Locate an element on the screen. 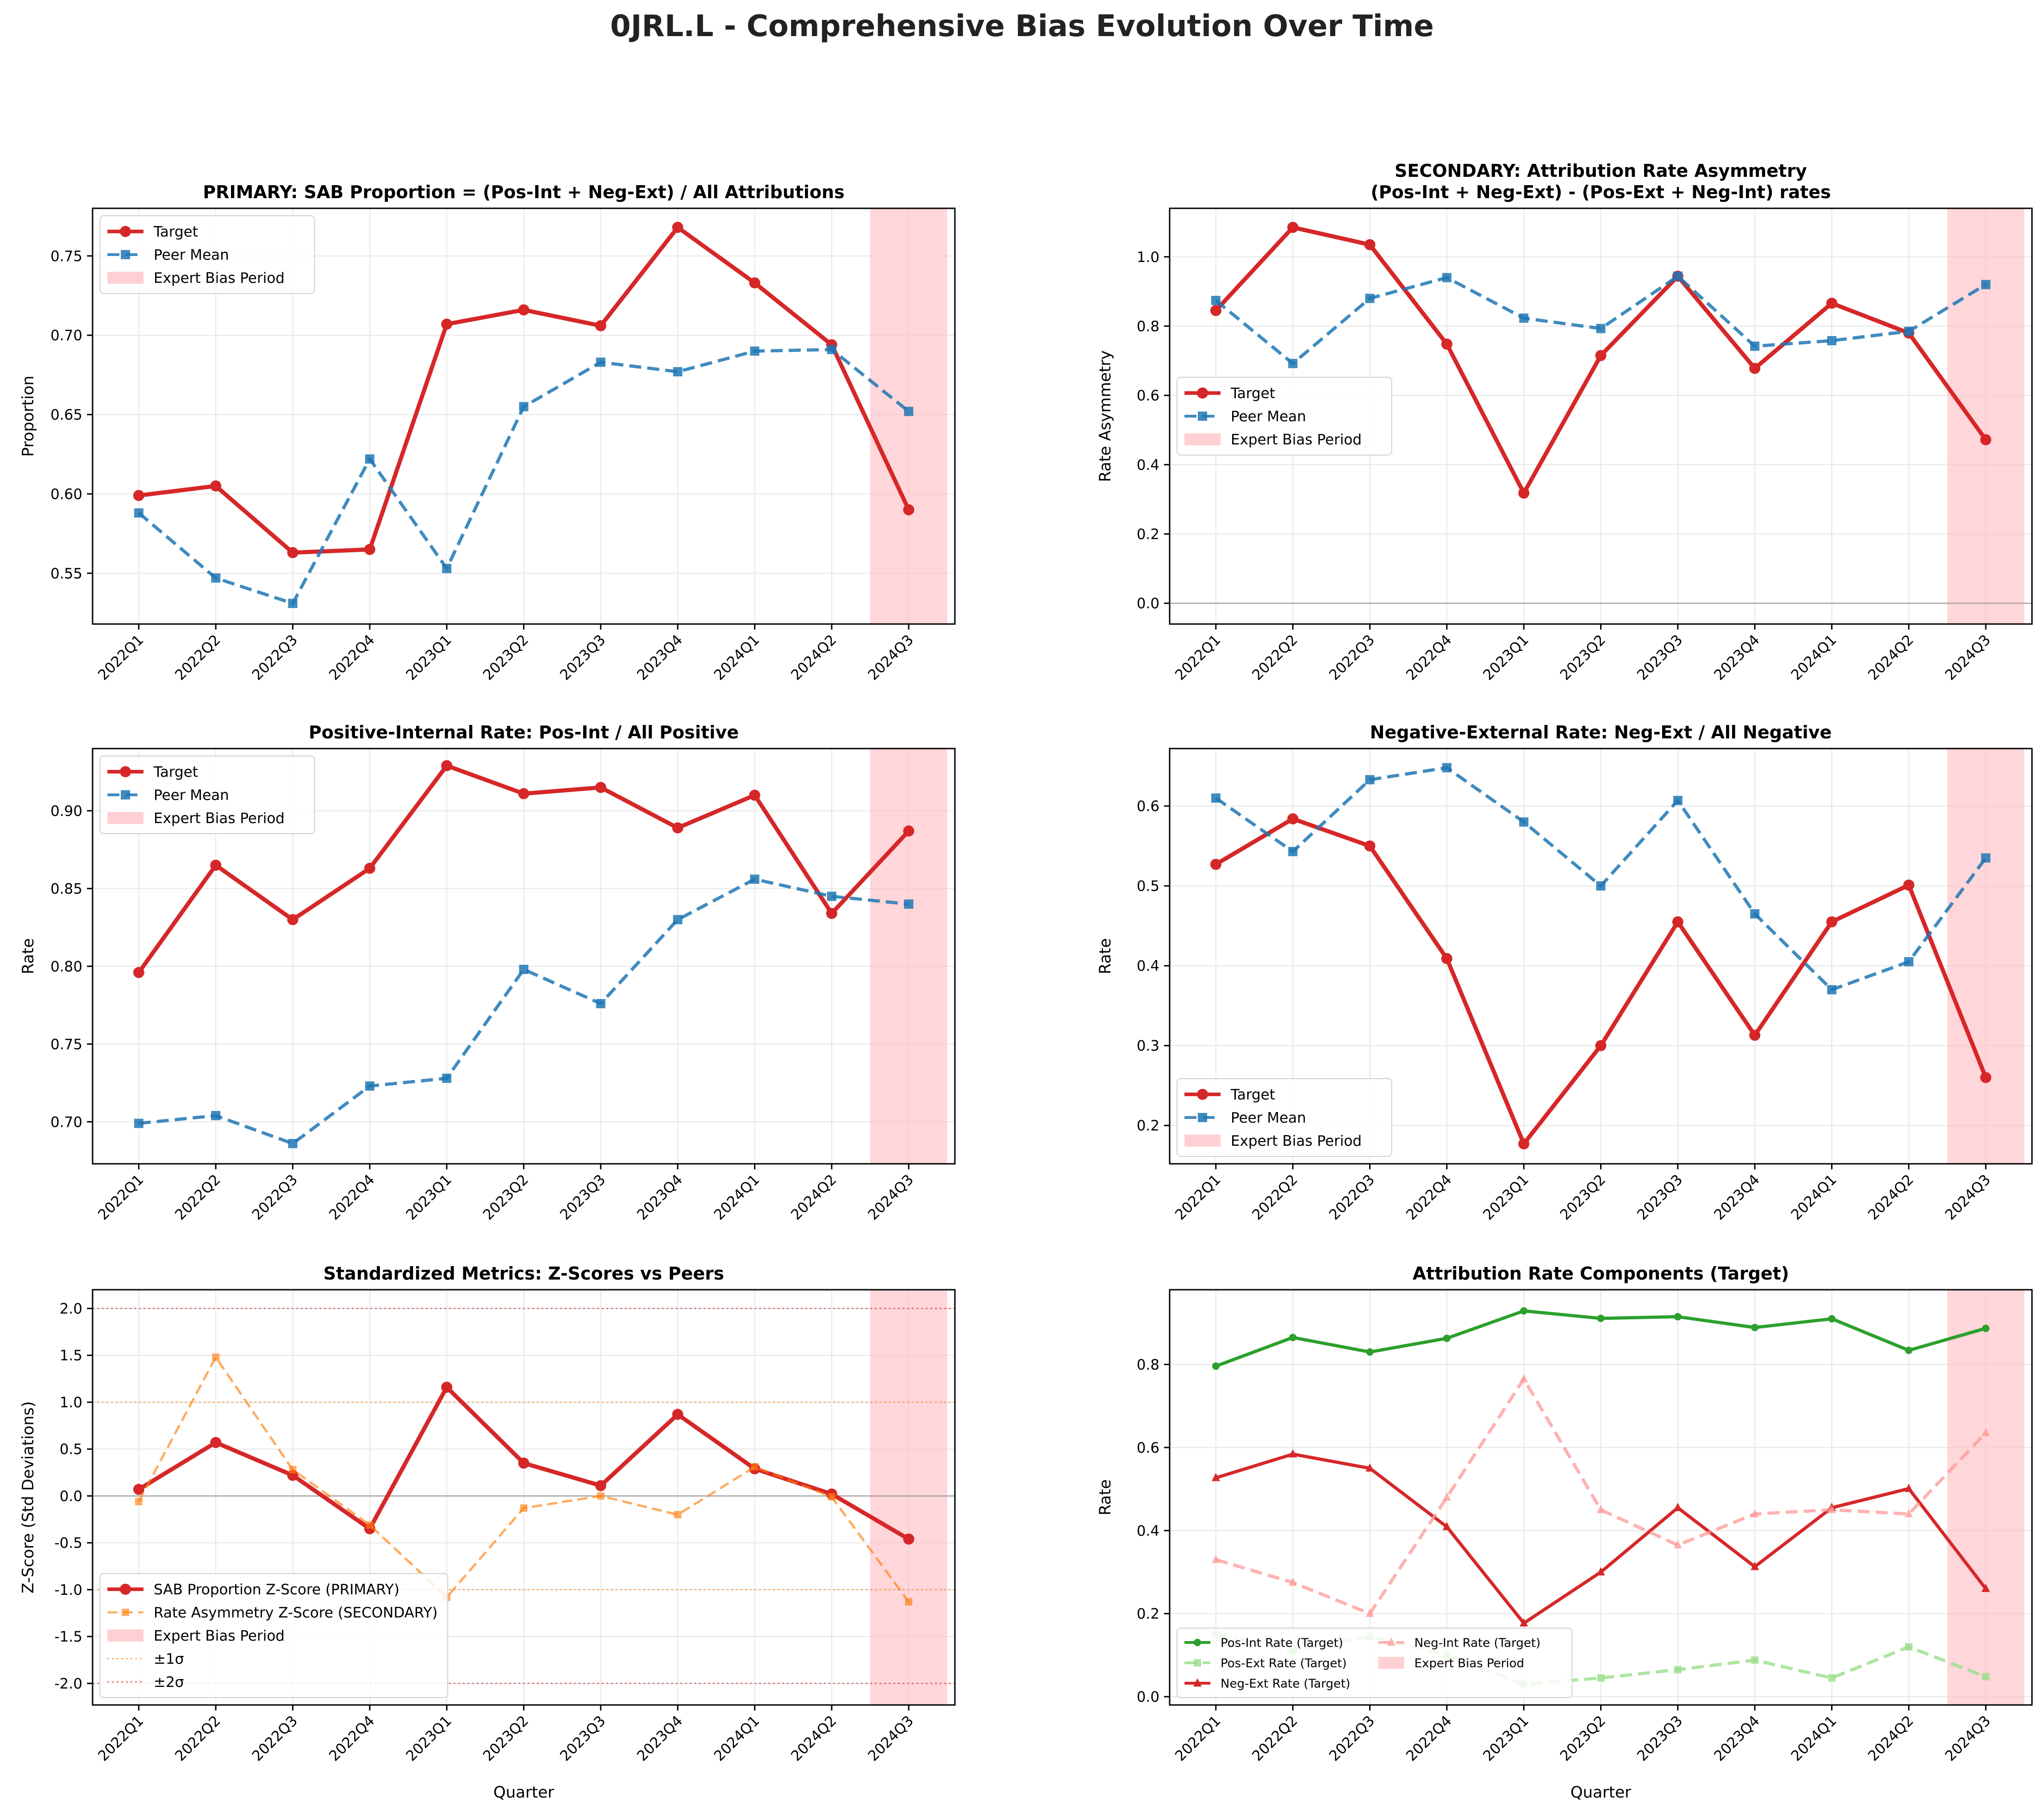 The width and height of the screenshot is (2044, 1817). legend-label: Target is located at coordinates (175, 232).